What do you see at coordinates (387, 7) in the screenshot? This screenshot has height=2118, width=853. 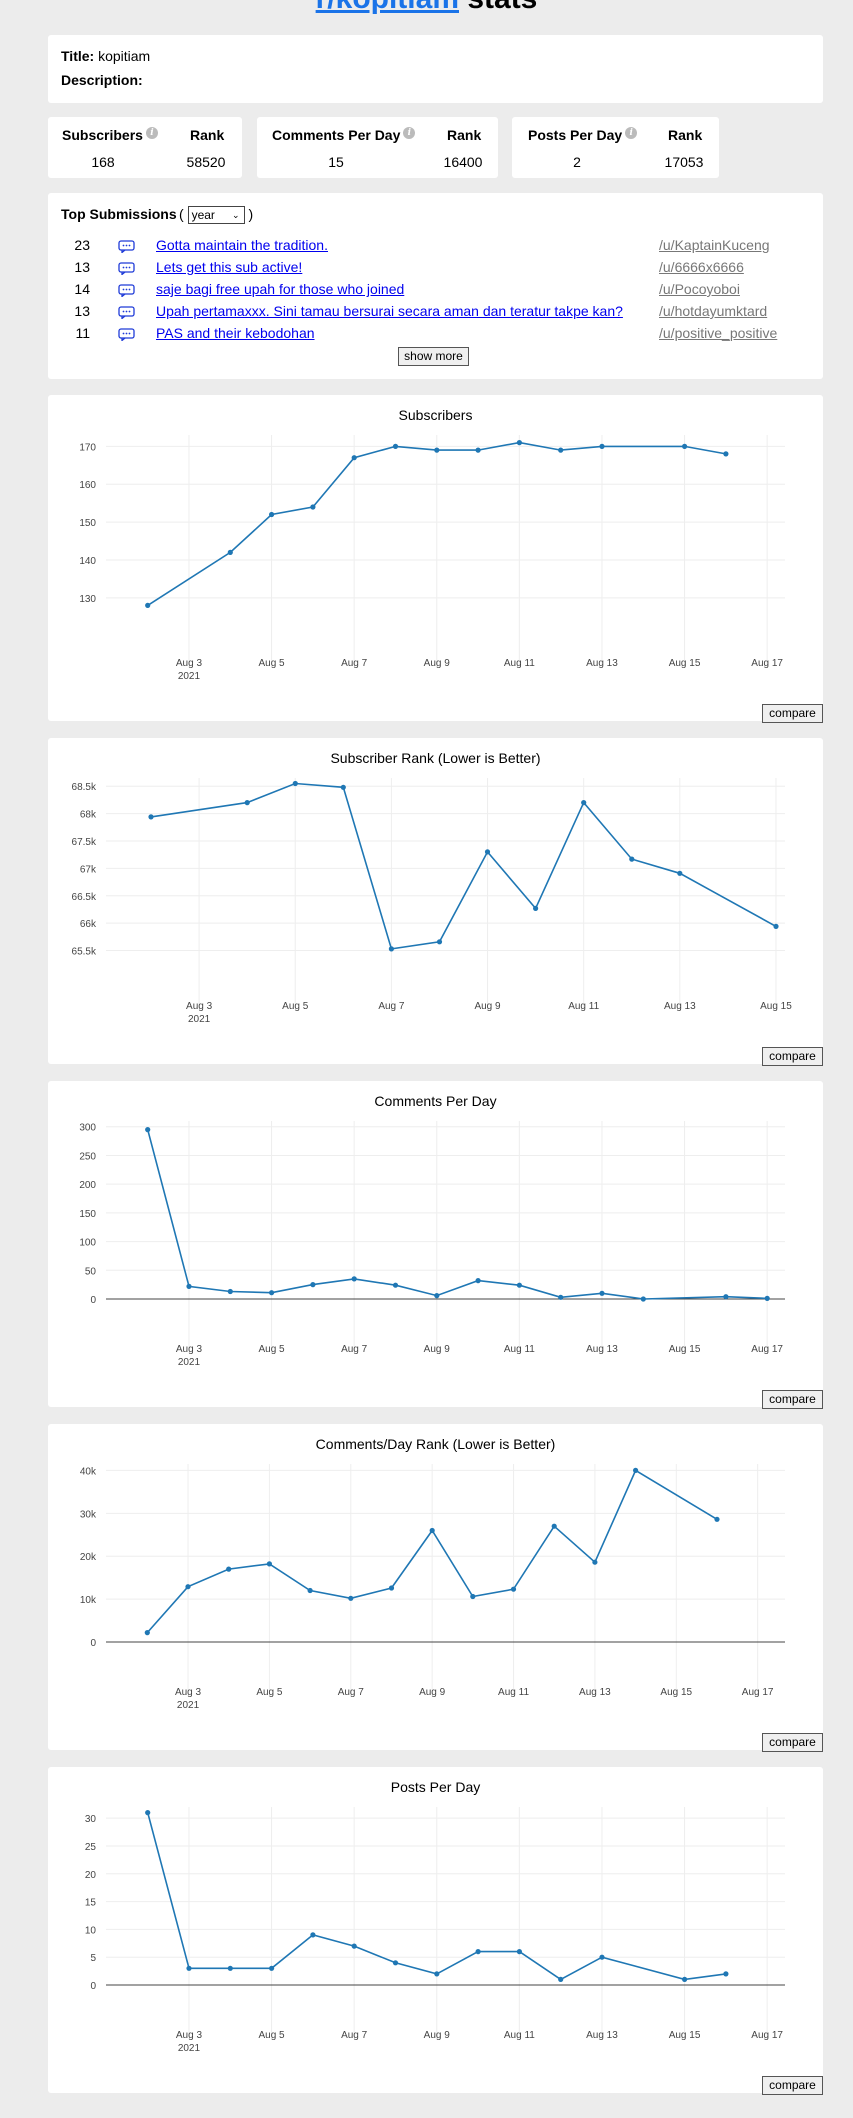 I see `subreddit-link: r/kopitiam` at bounding box center [387, 7].